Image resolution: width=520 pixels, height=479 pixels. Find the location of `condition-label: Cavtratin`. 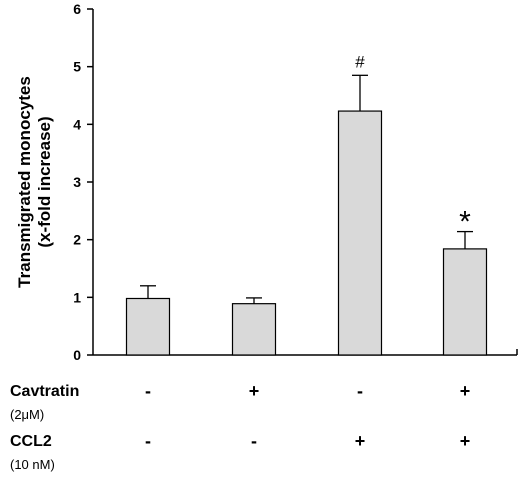

condition-label: Cavtratin is located at coordinates (45, 391).